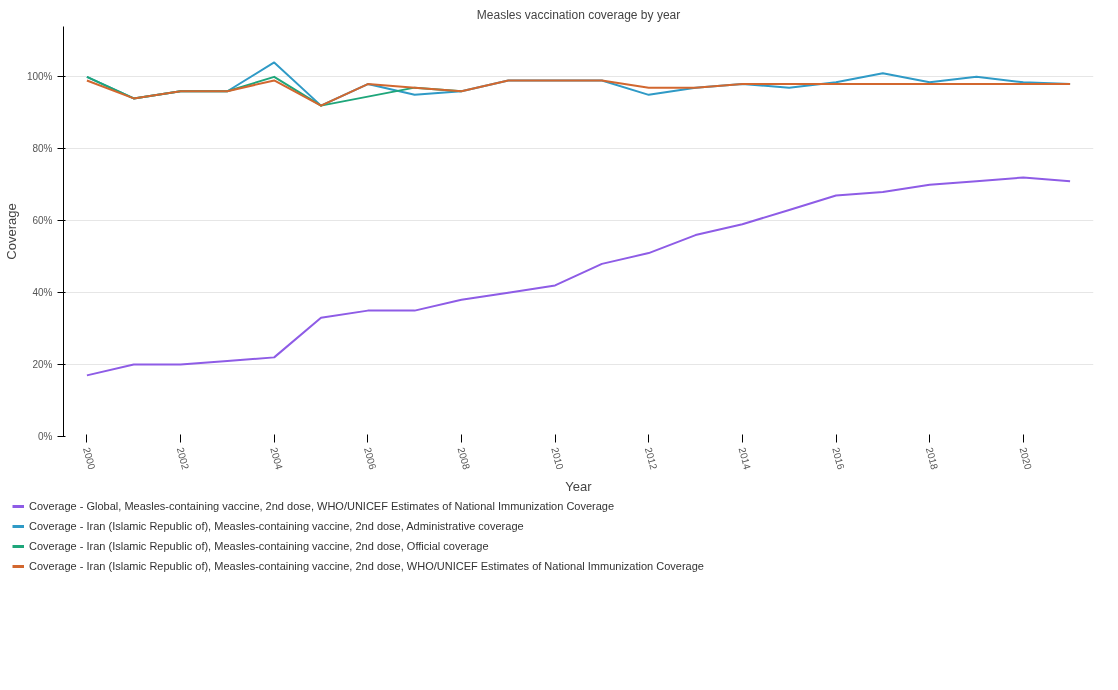  Describe the element at coordinates (579, 487) in the screenshot. I see `x-axis-title: Year` at that location.